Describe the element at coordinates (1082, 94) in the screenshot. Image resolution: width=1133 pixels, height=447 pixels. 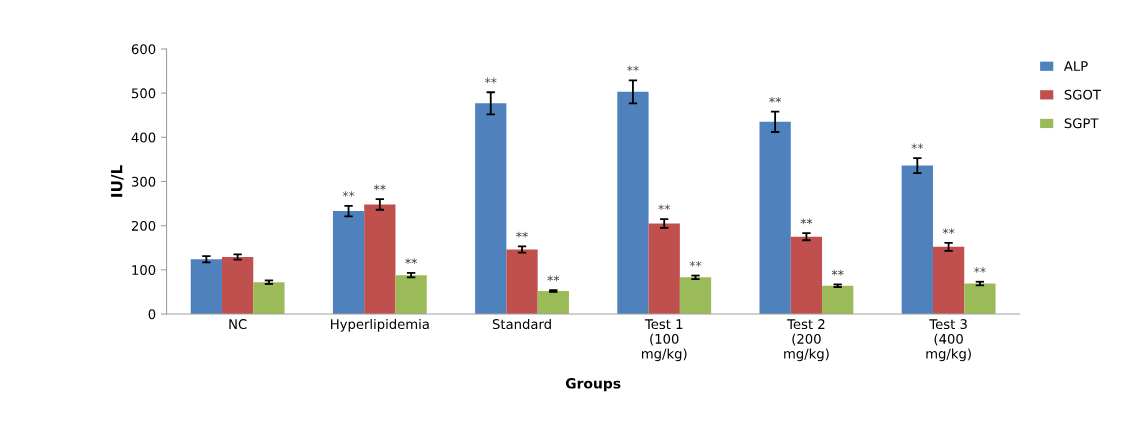
I see `legend-label: SGOT` at that location.